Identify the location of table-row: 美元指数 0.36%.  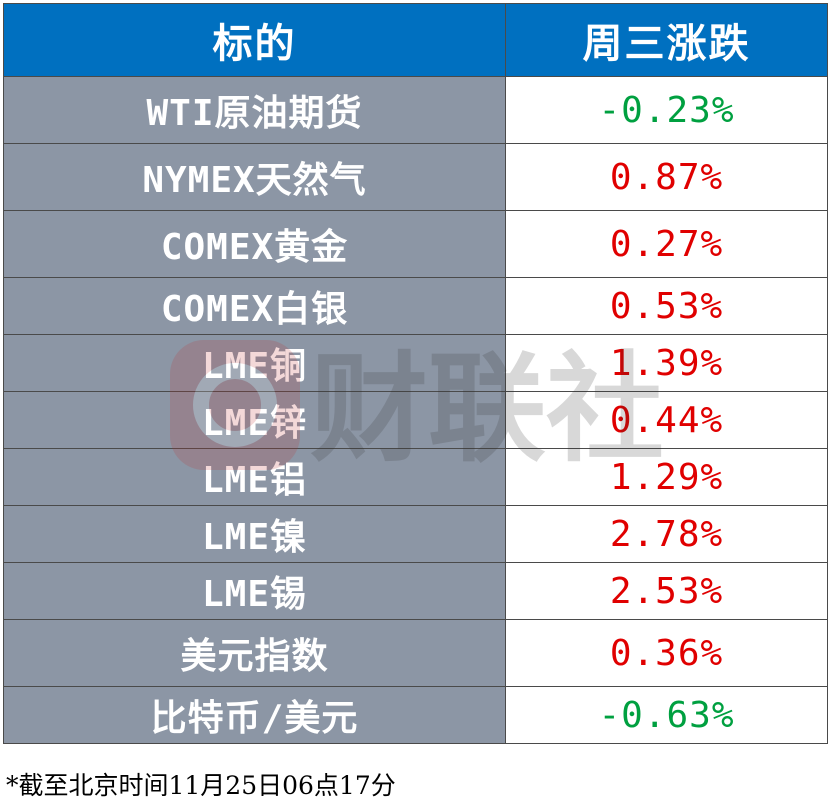
(415, 653).